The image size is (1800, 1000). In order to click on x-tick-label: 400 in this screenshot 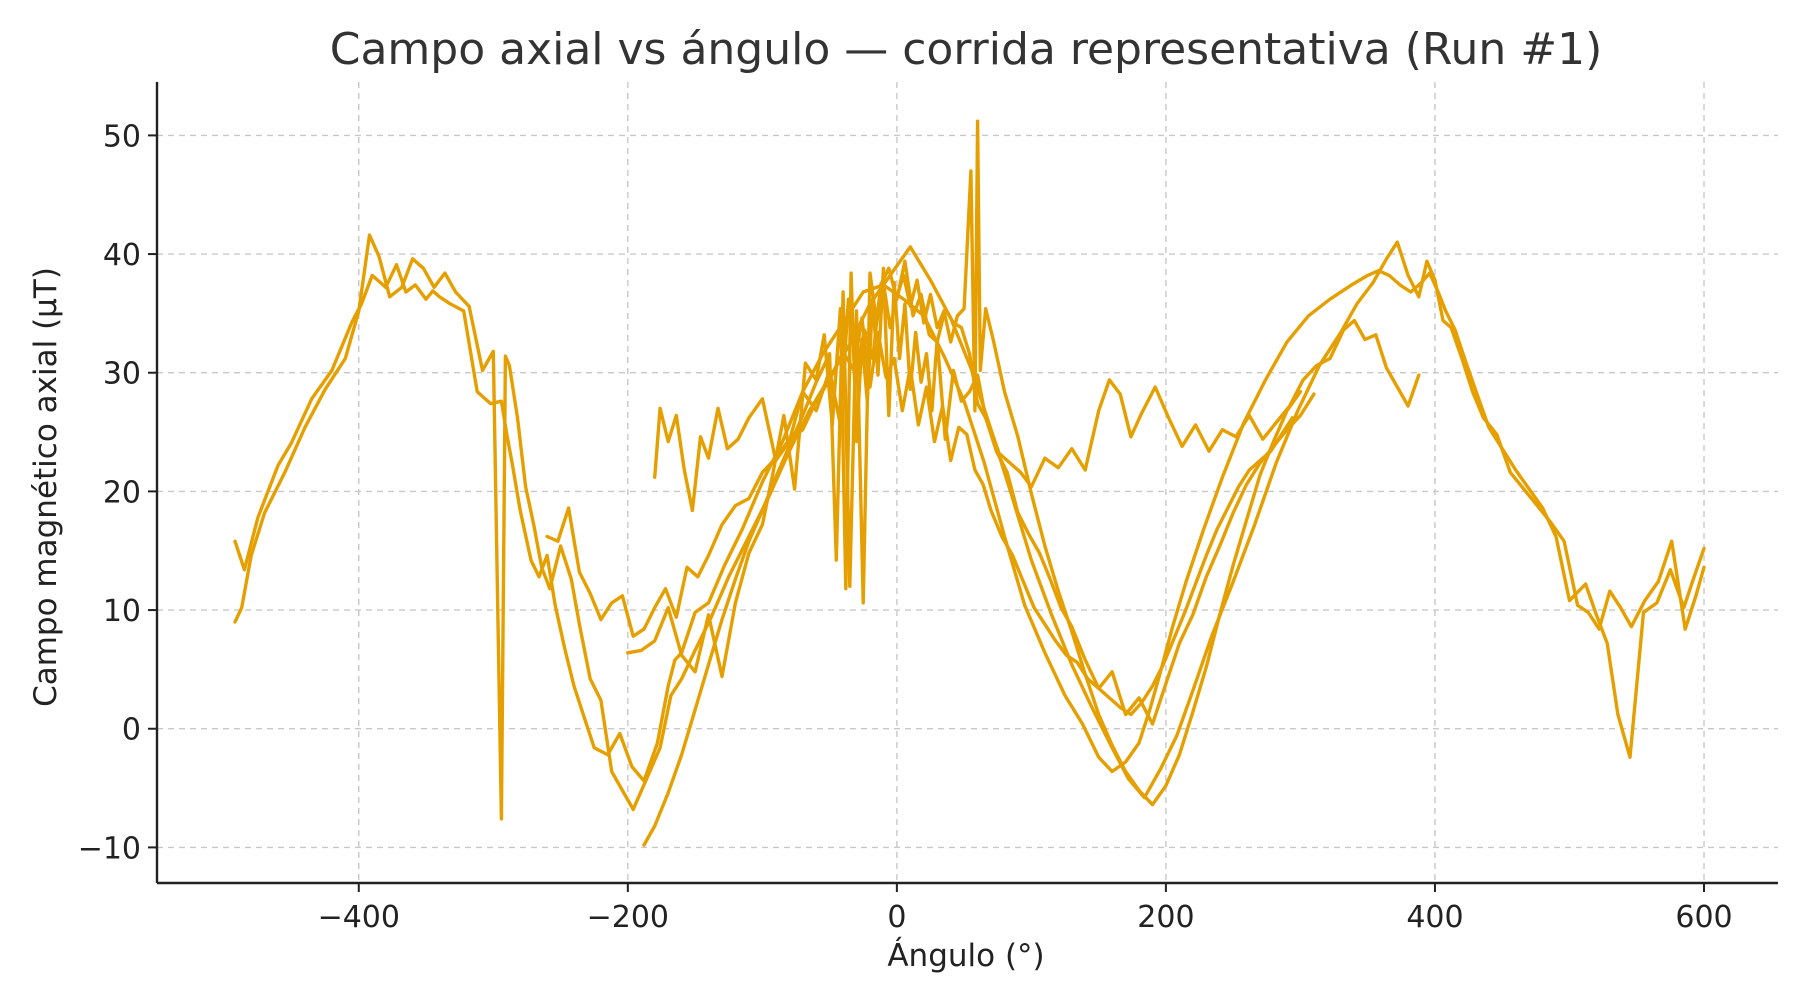, I will do `click(1434, 917)`.